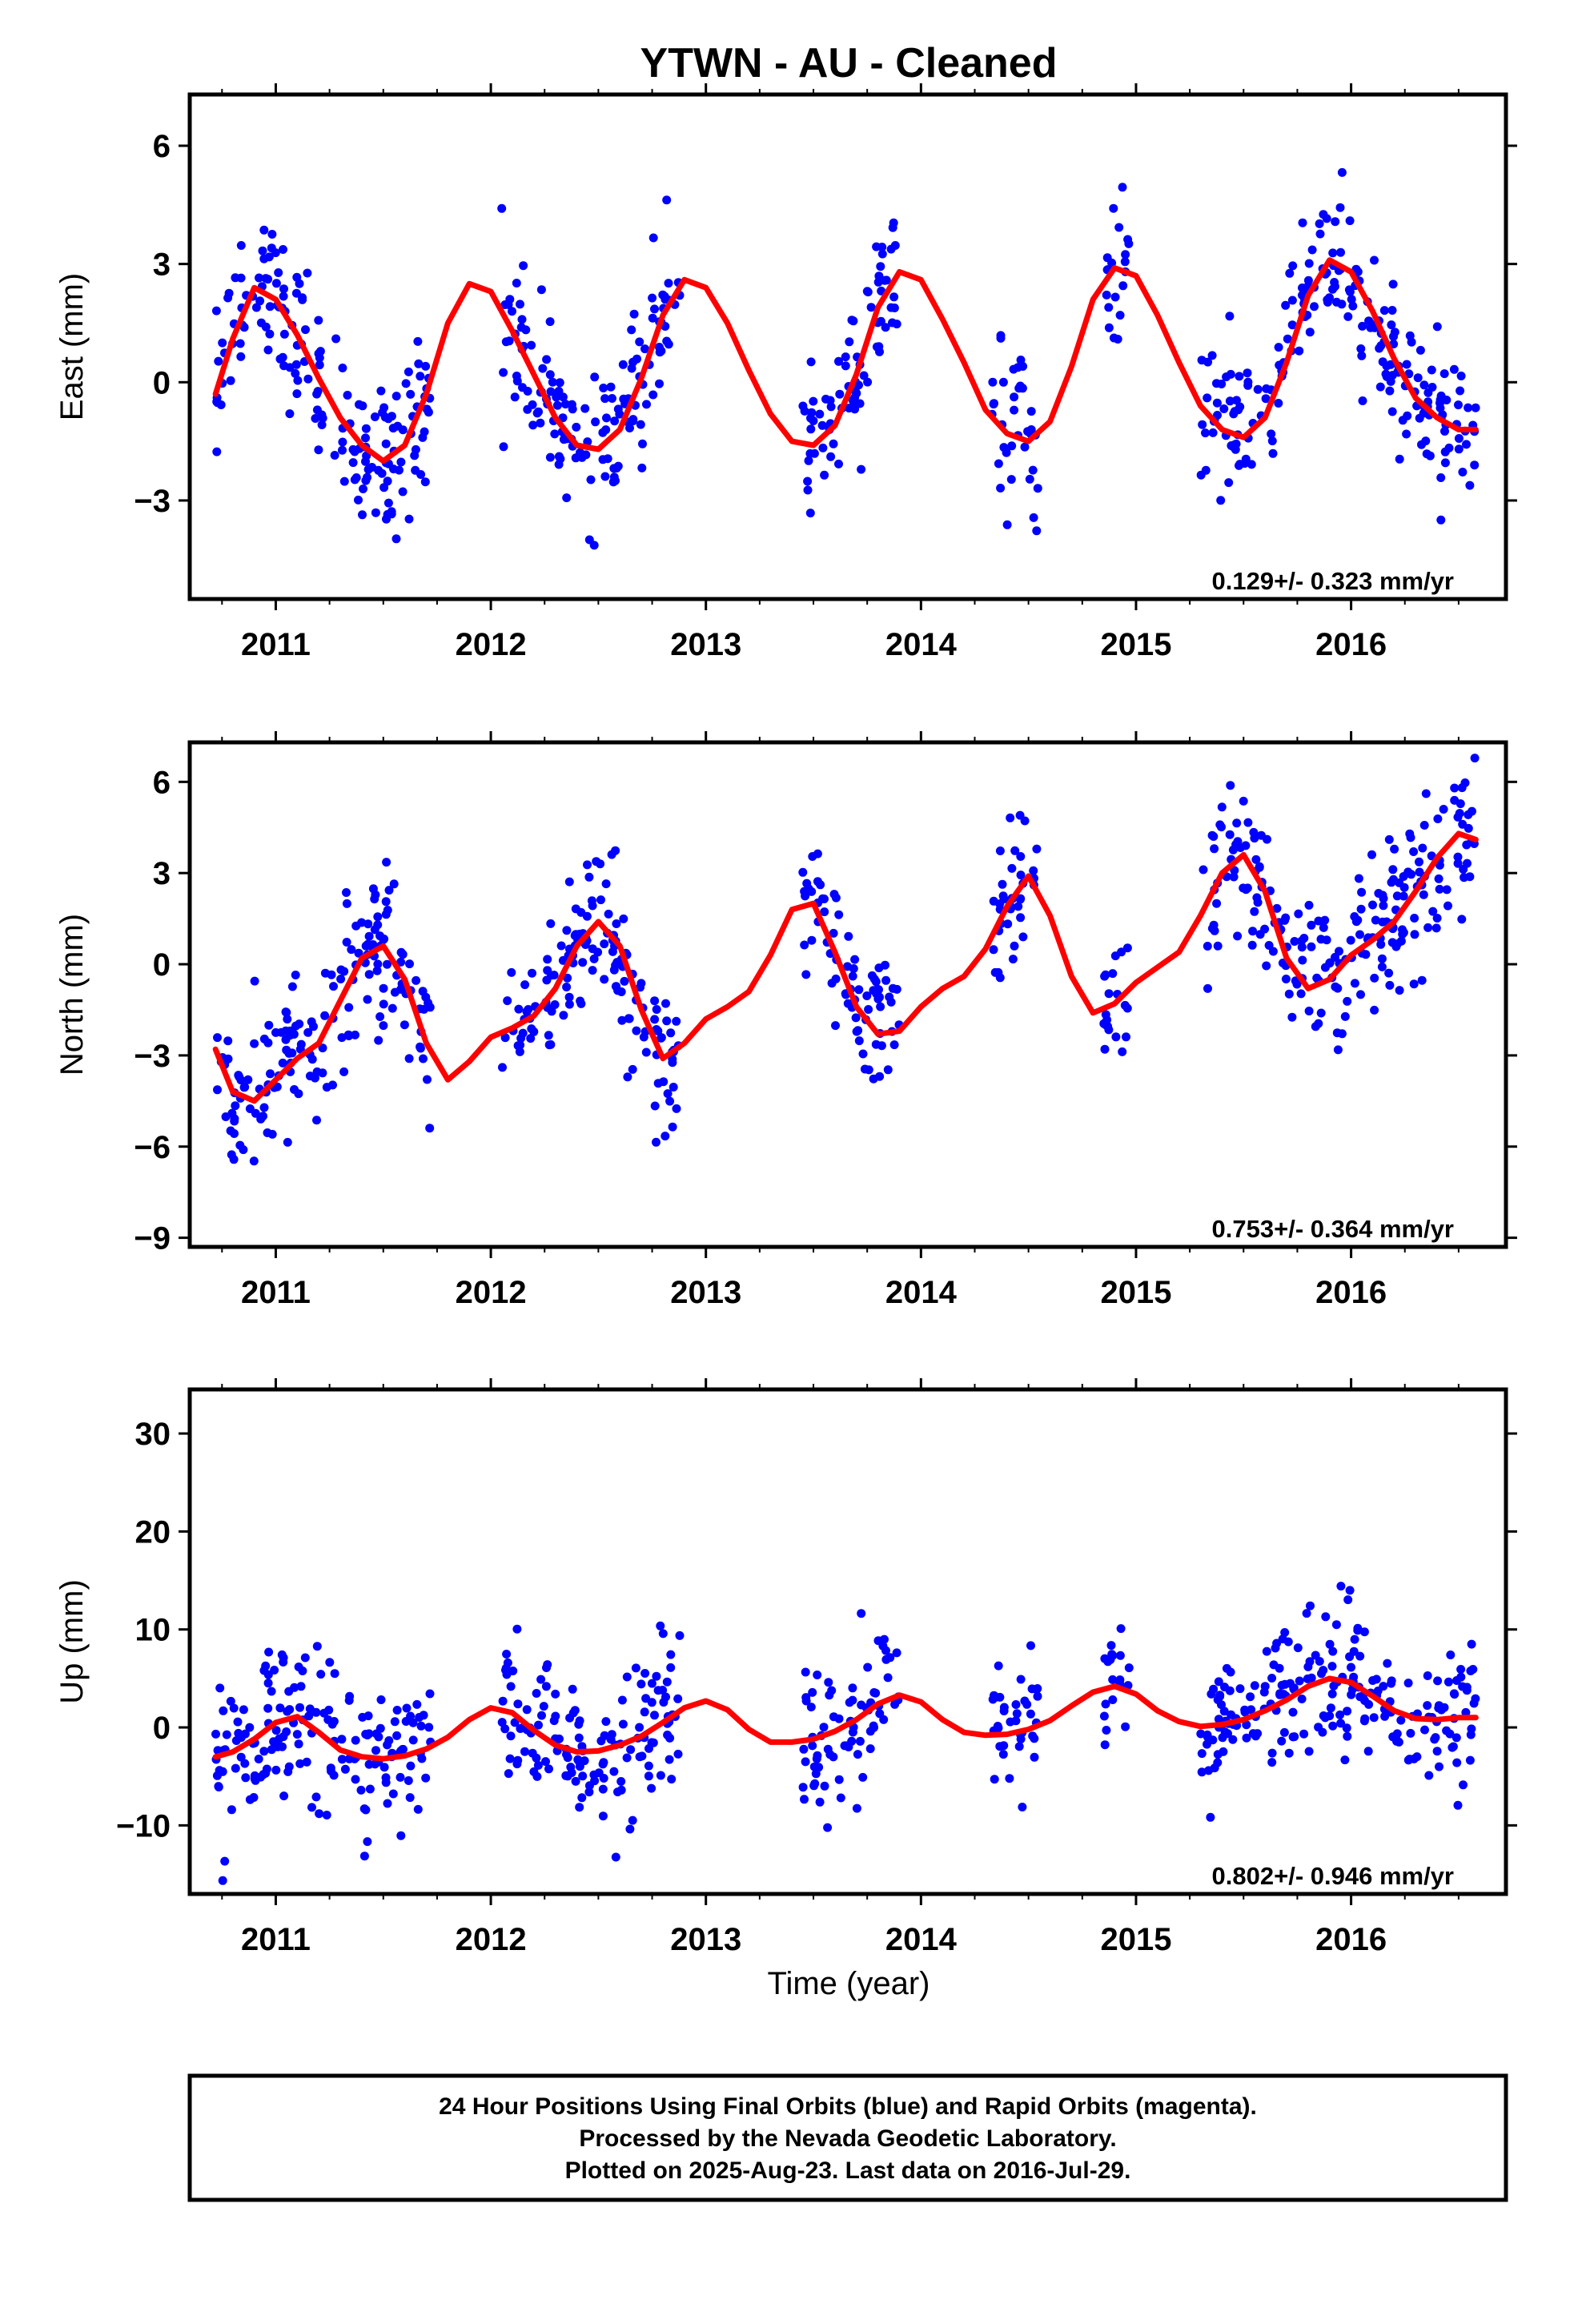 The width and height of the screenshot is (1582, 2324). Describe the element at coordinates (1136, 1292) in the screenshot. I see `north-x-tick-label: 2015` at that location.